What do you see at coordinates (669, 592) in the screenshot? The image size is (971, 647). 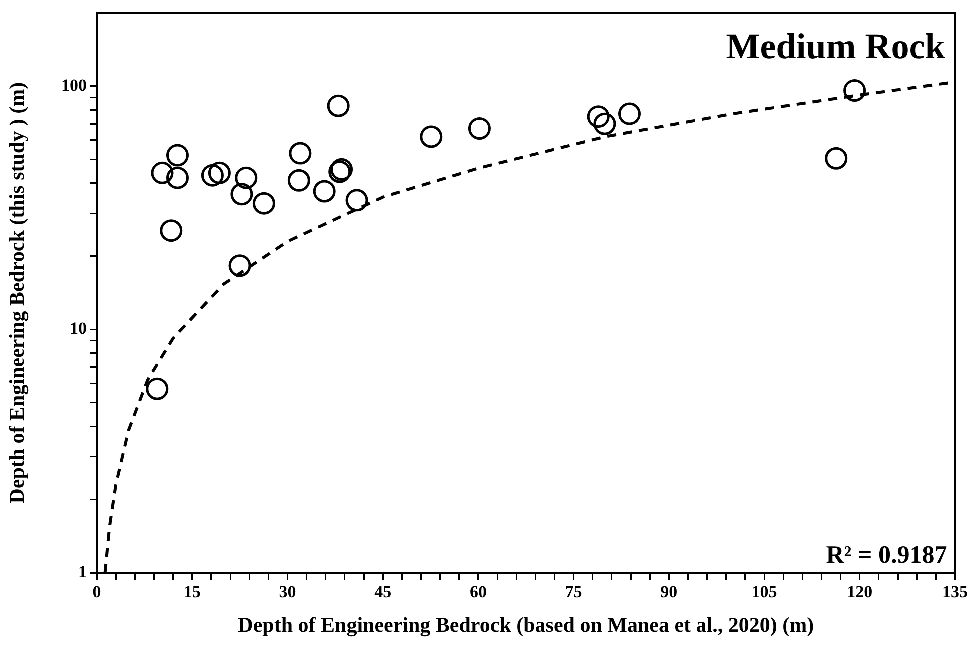 I see `x-tick-label: 90` at bounding box center [669, 592].